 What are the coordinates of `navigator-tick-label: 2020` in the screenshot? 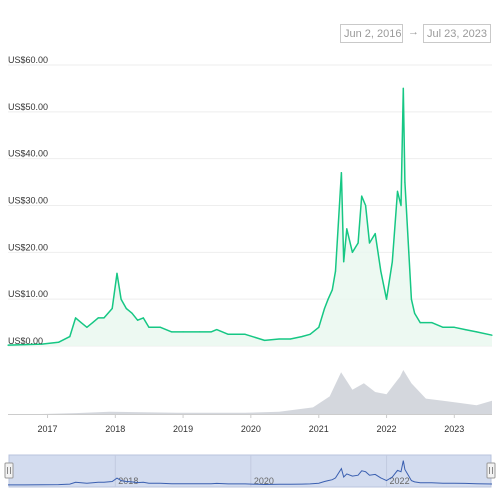 It's located at (264, 481).